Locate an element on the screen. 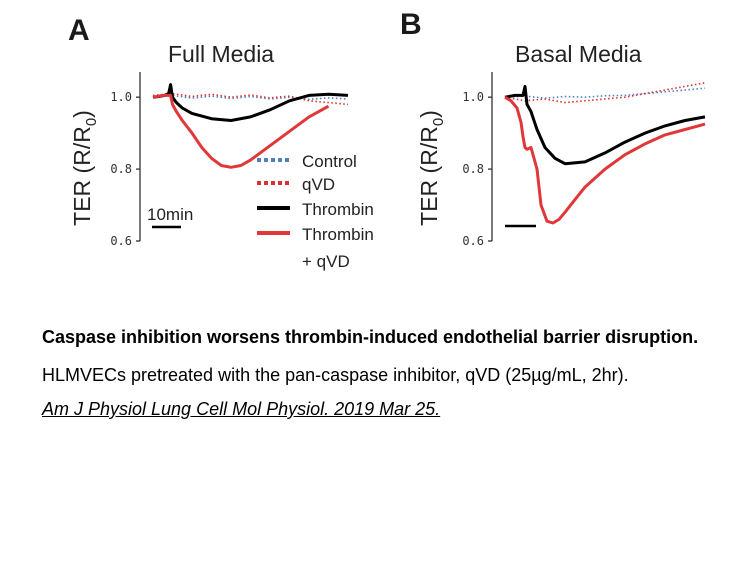  chart-title: Basal Media is located at coordinates (578, 54).